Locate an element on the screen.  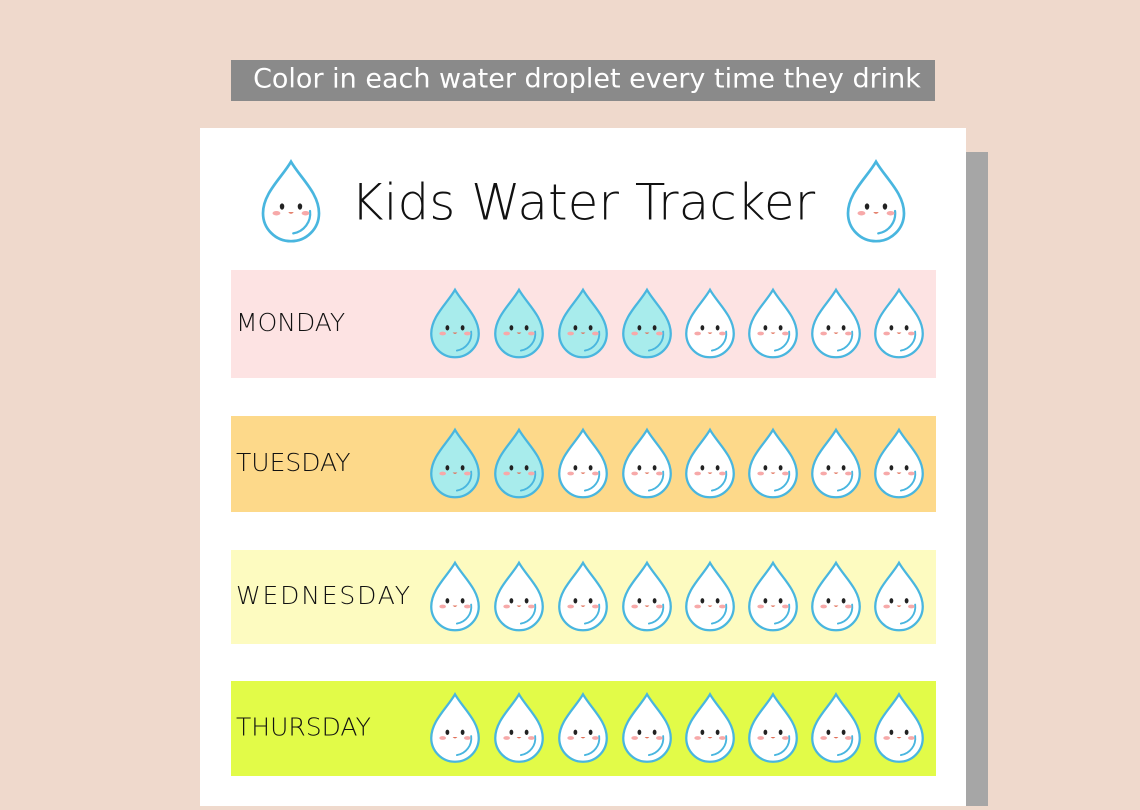
day-label: MONDAY is located at coordinates (290, 322).